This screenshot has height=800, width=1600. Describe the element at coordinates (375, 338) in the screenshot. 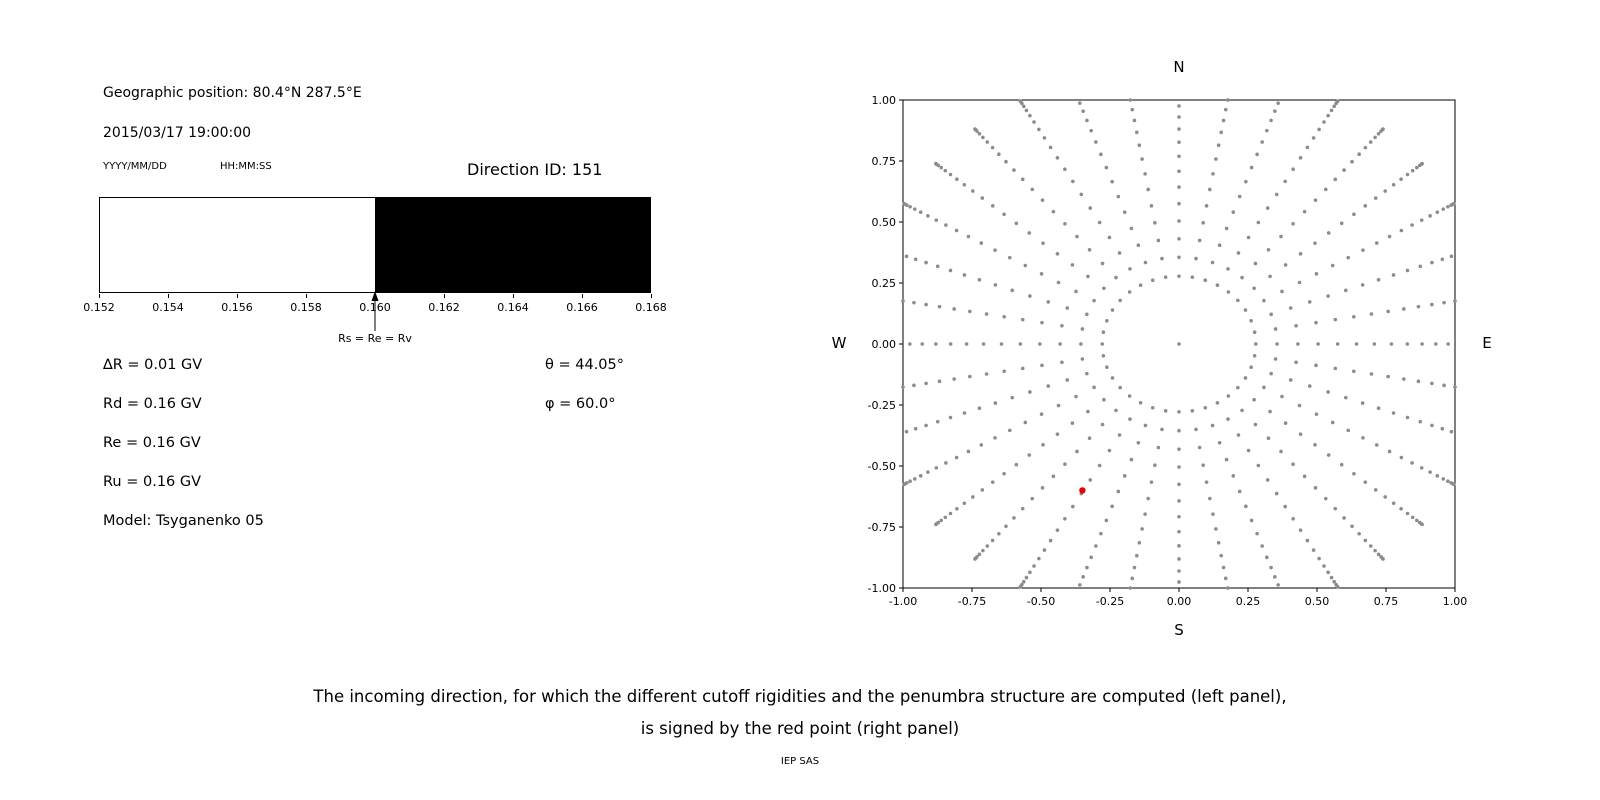

I see `cutoff-arrow-label: Rs = Re = Rv` at that location.